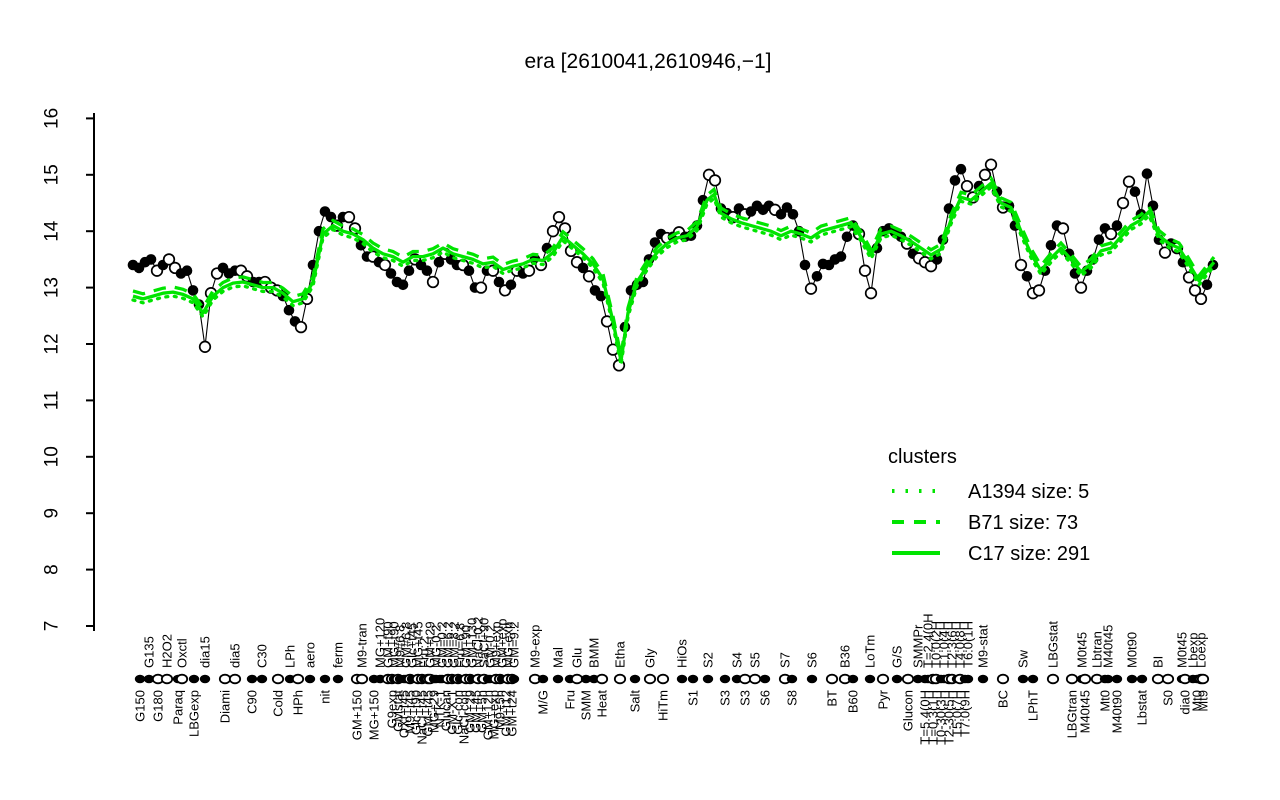  I want to click on x-label-bottom: HPh, so click(298, 702).